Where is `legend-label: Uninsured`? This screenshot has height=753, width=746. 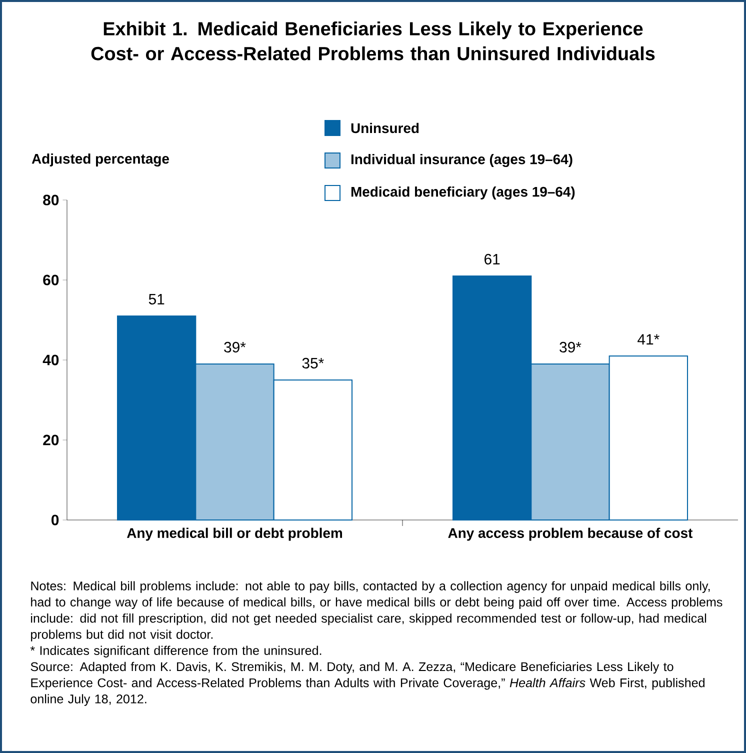 legend-label: Uninsured is located at coordinates (385, 128).